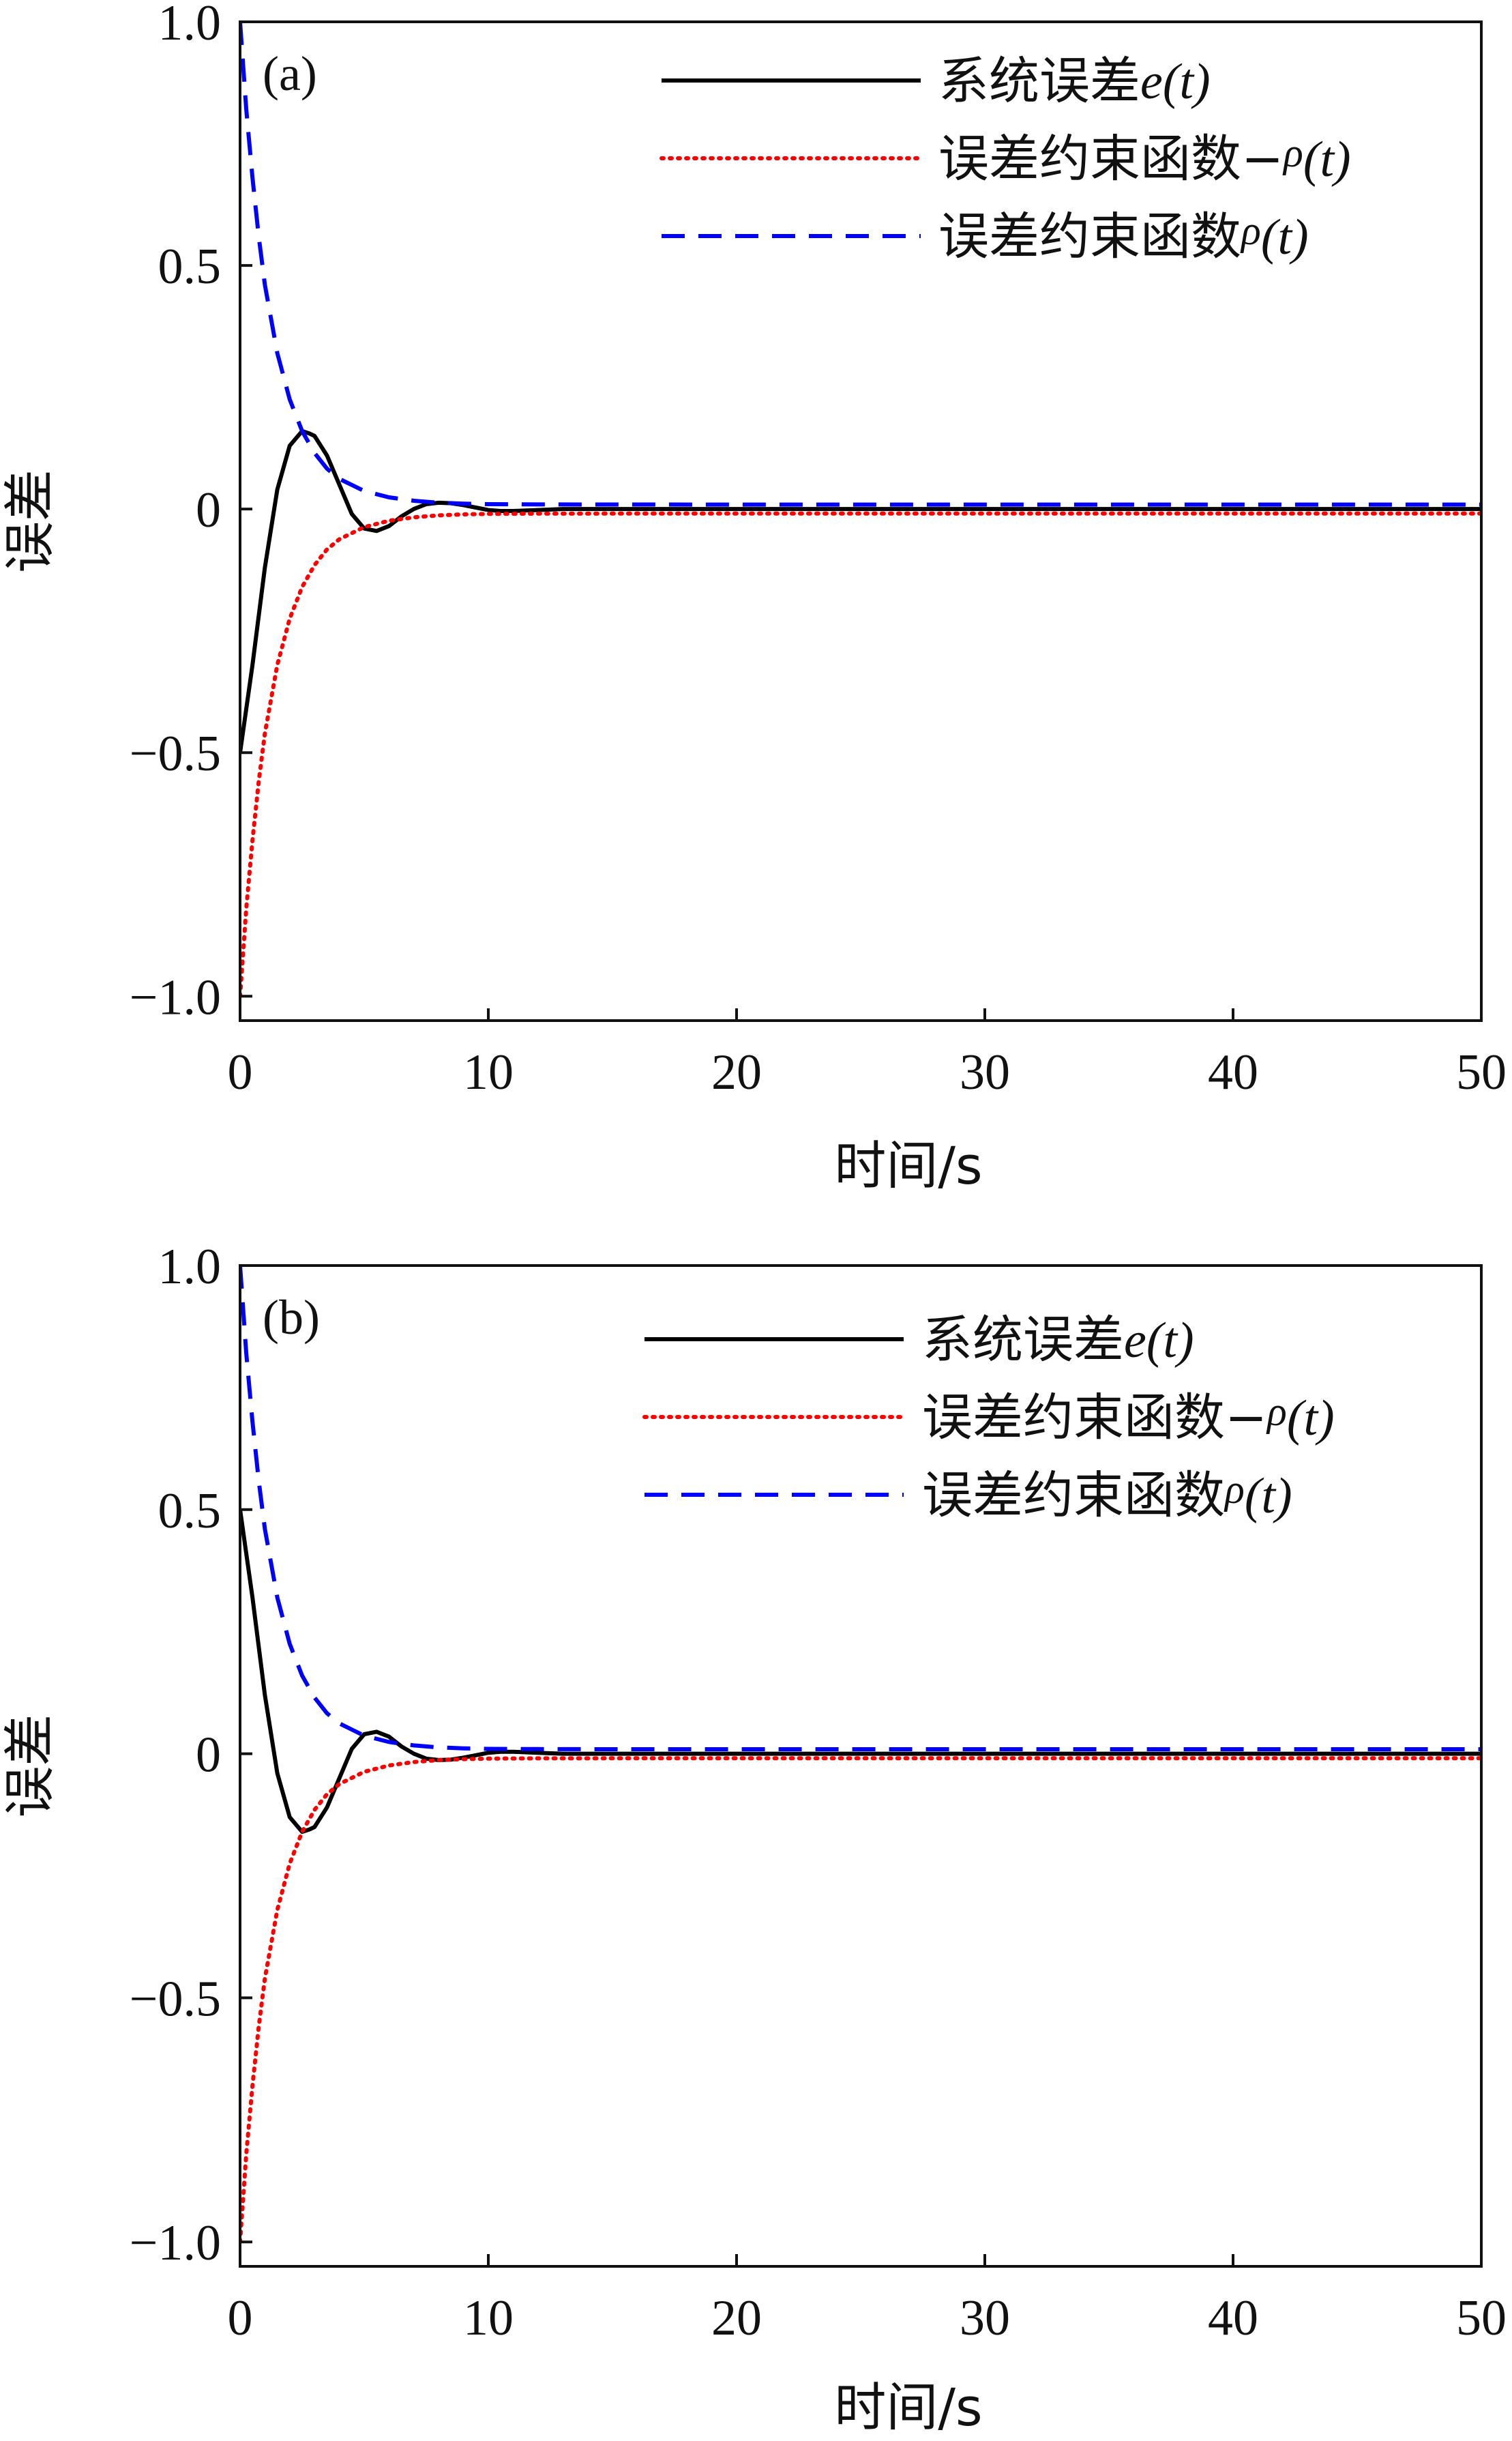 The width and height of the screenshot is (1512, 2441). I want to click on panel-label: (b), so click(291, 1317).